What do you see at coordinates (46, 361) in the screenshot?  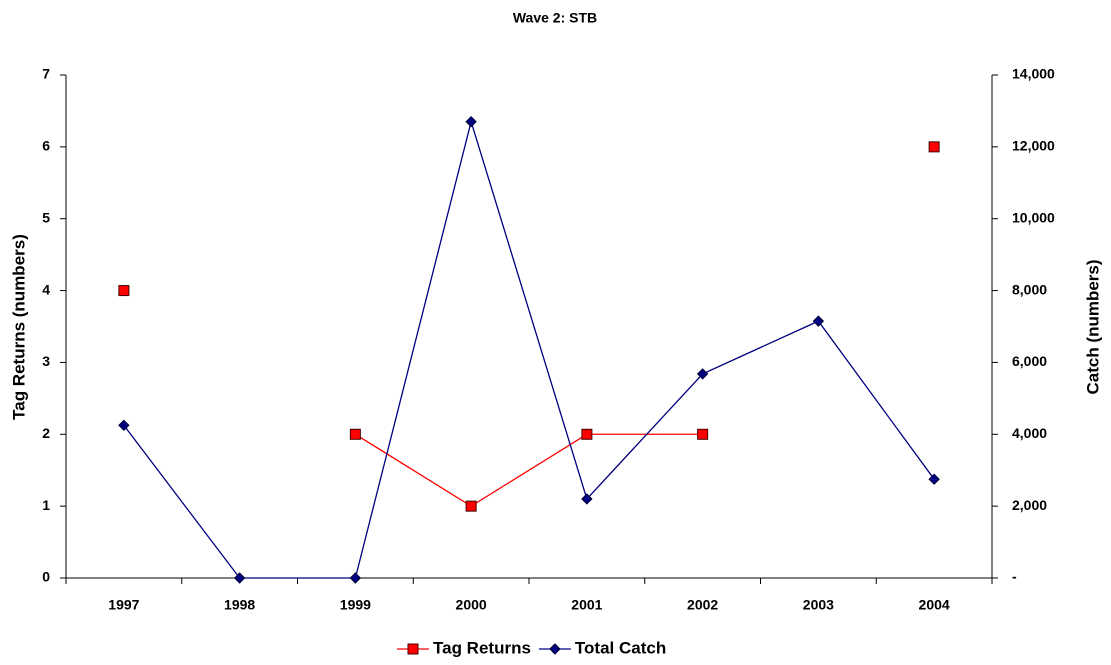 I see `y-tick-label: 3` at bounding box center [46, 361].